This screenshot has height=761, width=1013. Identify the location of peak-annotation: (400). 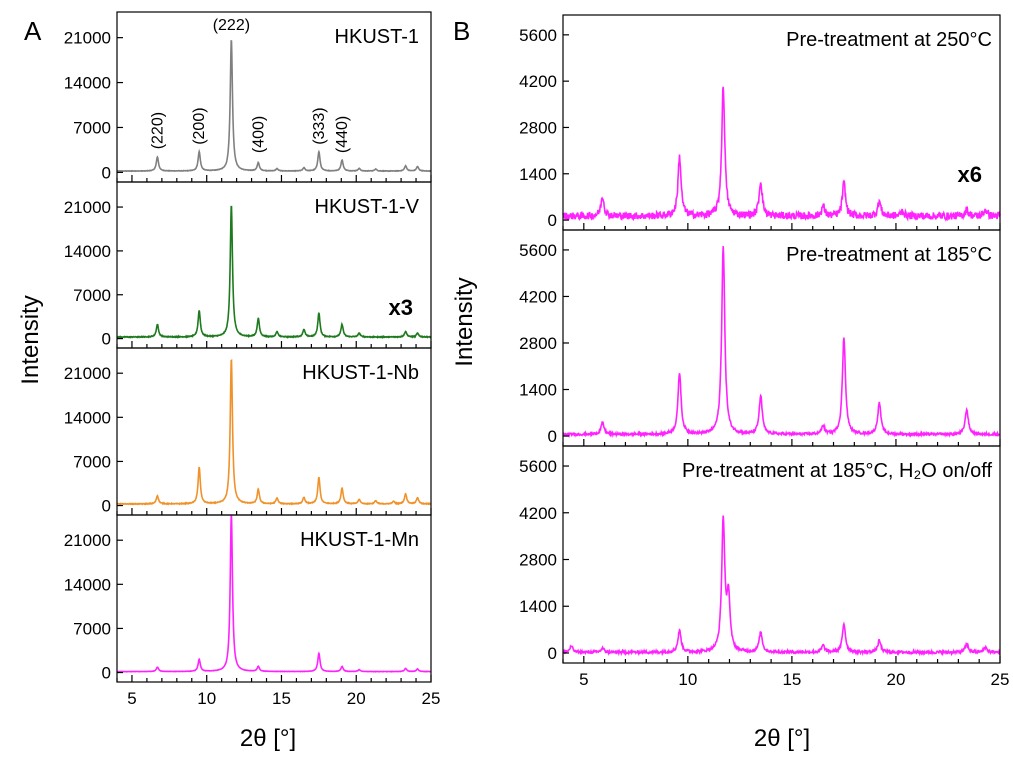
(258, 134).